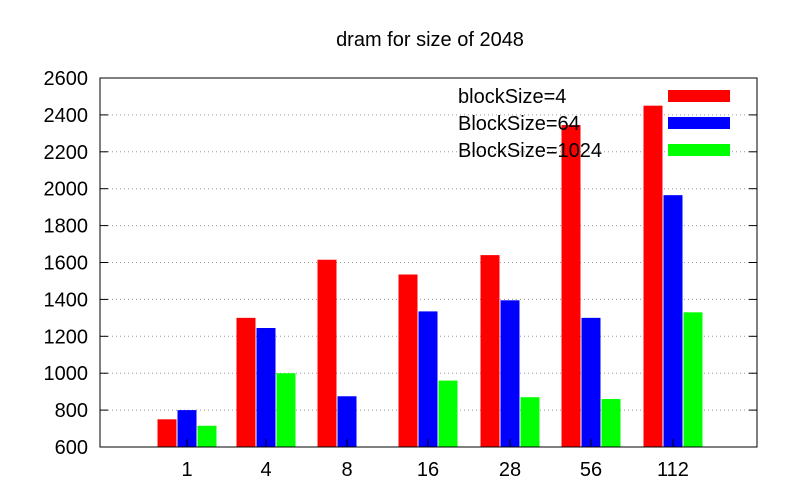 This screenshot has height=500, width=800. Describe the element at coordinates (428, 470) in the screenshot. I see `x-tick-label: 16` at that location.